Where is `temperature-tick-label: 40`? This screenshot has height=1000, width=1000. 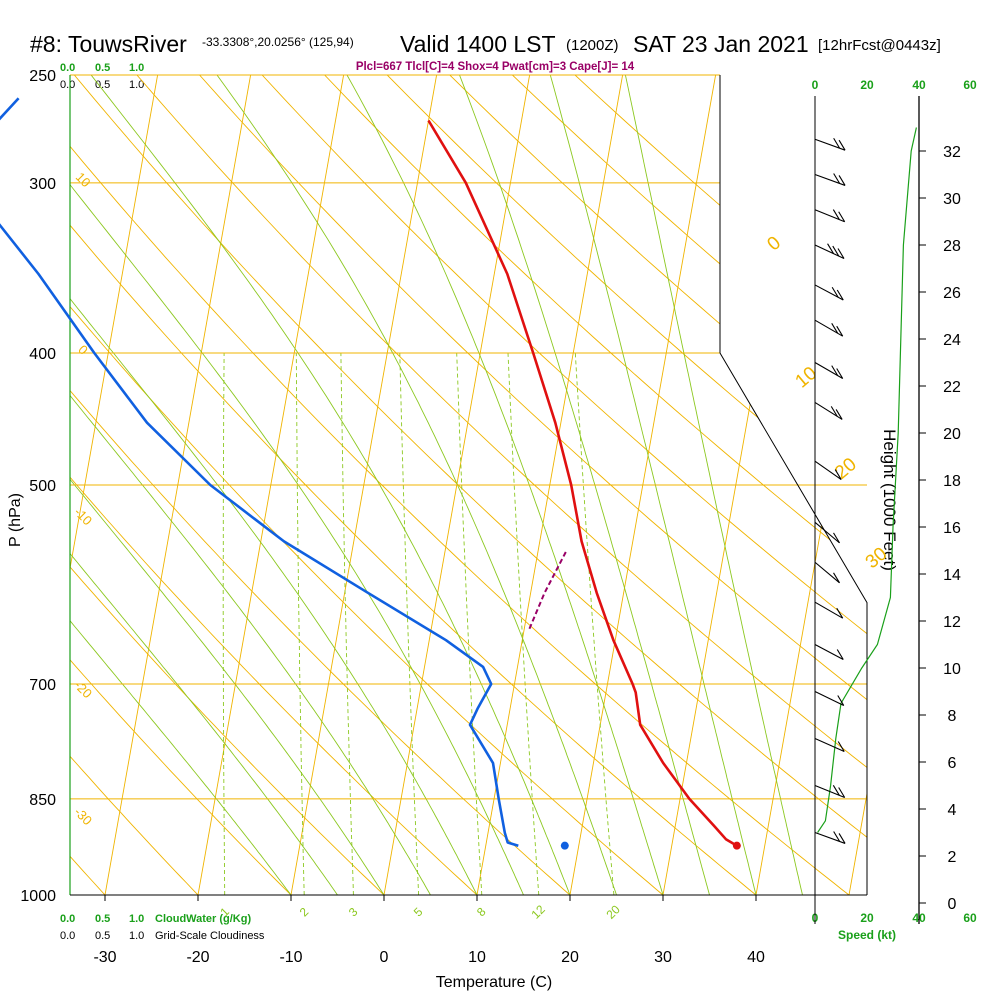 temperature-tick-label: 40 is located at coordinates (756, 957).